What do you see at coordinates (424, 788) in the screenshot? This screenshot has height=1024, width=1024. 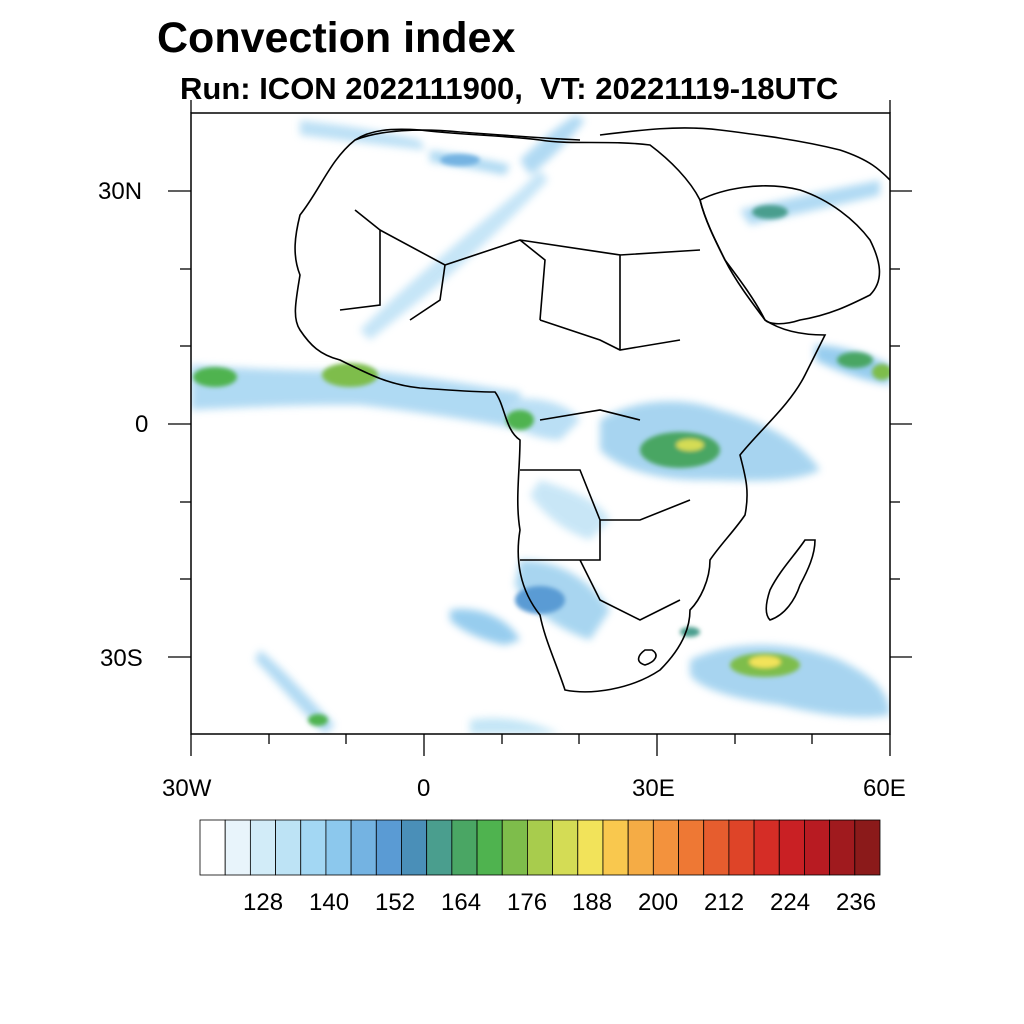 I see `lon-label-0: 0` at bounding box center [424, 788].